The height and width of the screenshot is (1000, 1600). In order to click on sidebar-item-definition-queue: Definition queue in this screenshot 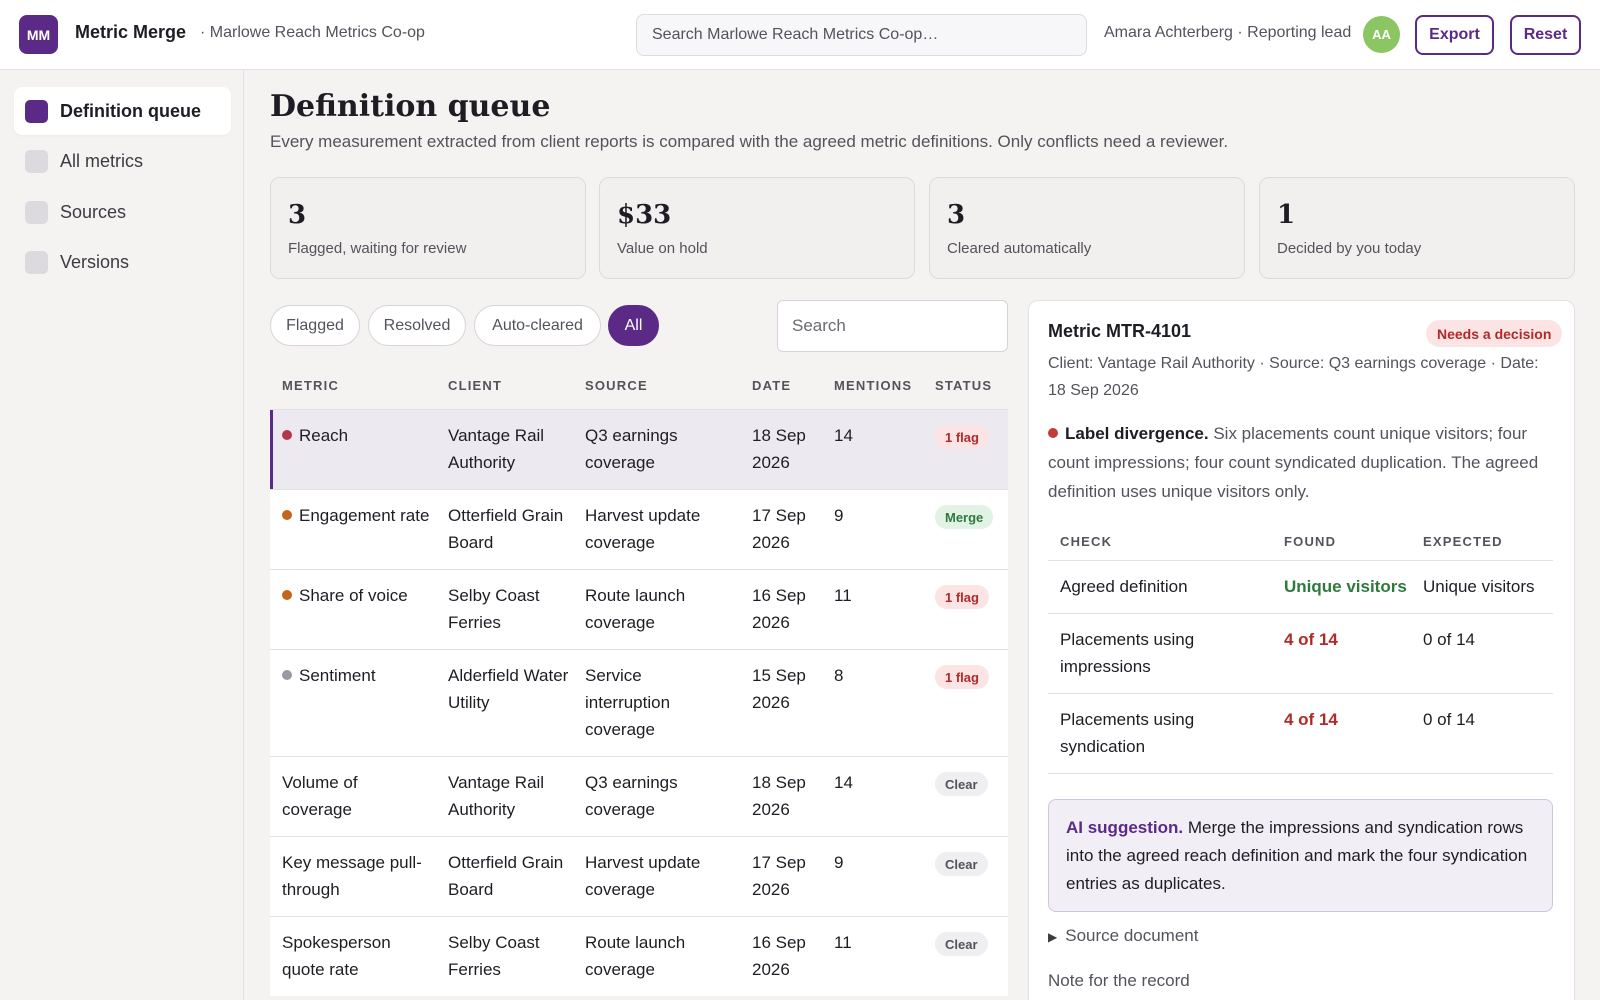, I will do `click(122, 111)`.